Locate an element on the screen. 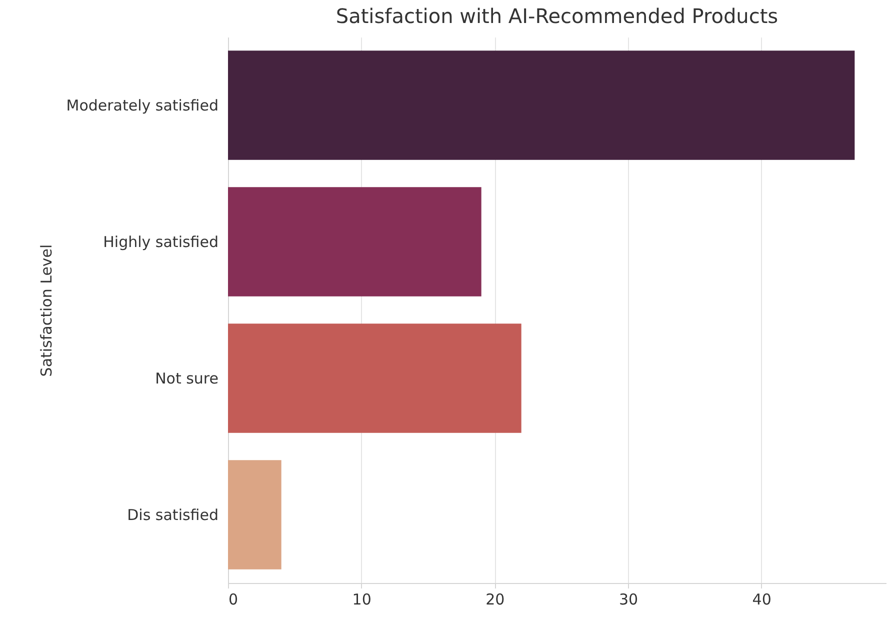 This screenshot has height=621, width=888. x-tick-label: 10 is located at coordinates (362, 599).